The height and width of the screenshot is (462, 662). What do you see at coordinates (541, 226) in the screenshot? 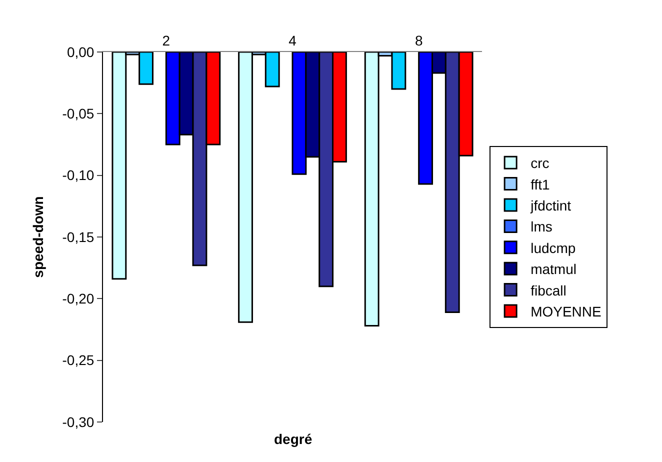
I see `legend-label: lms` at bounding box center [541, 226].